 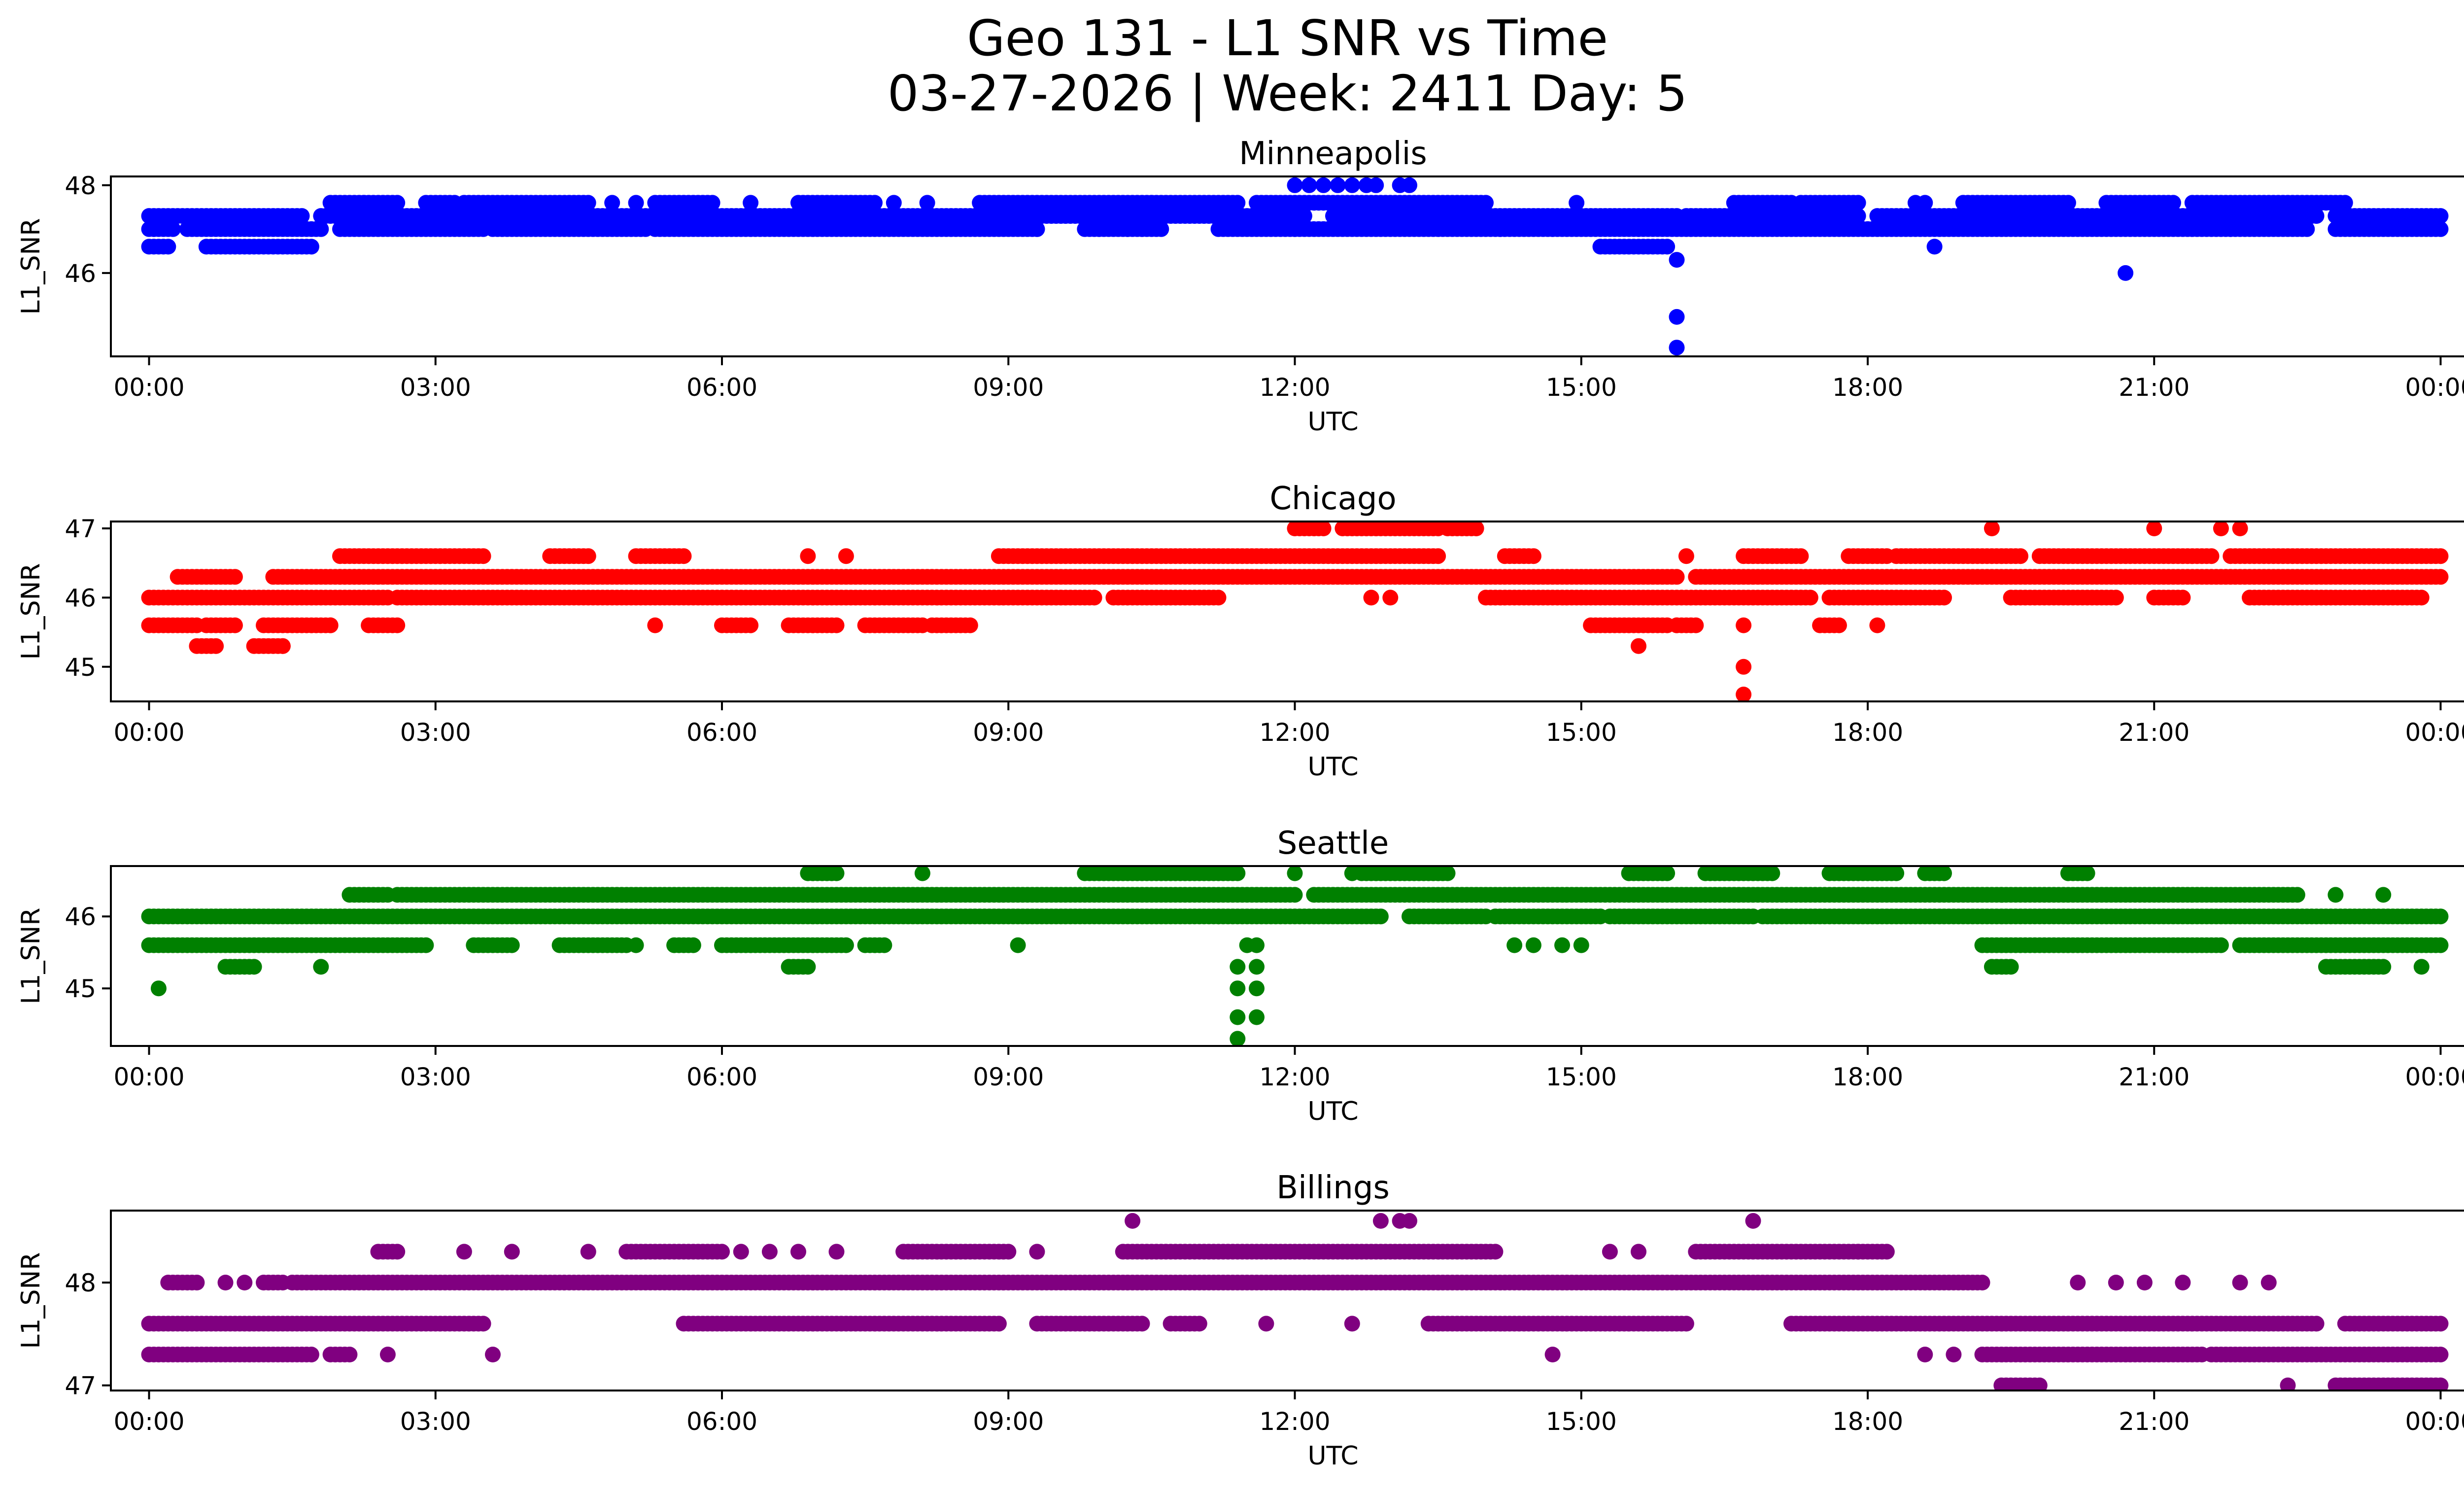 What do you see at coordinates (1287, 611) in the screenshot?
I see `axes-frame-chicago` at bounding box center [1287, 611].